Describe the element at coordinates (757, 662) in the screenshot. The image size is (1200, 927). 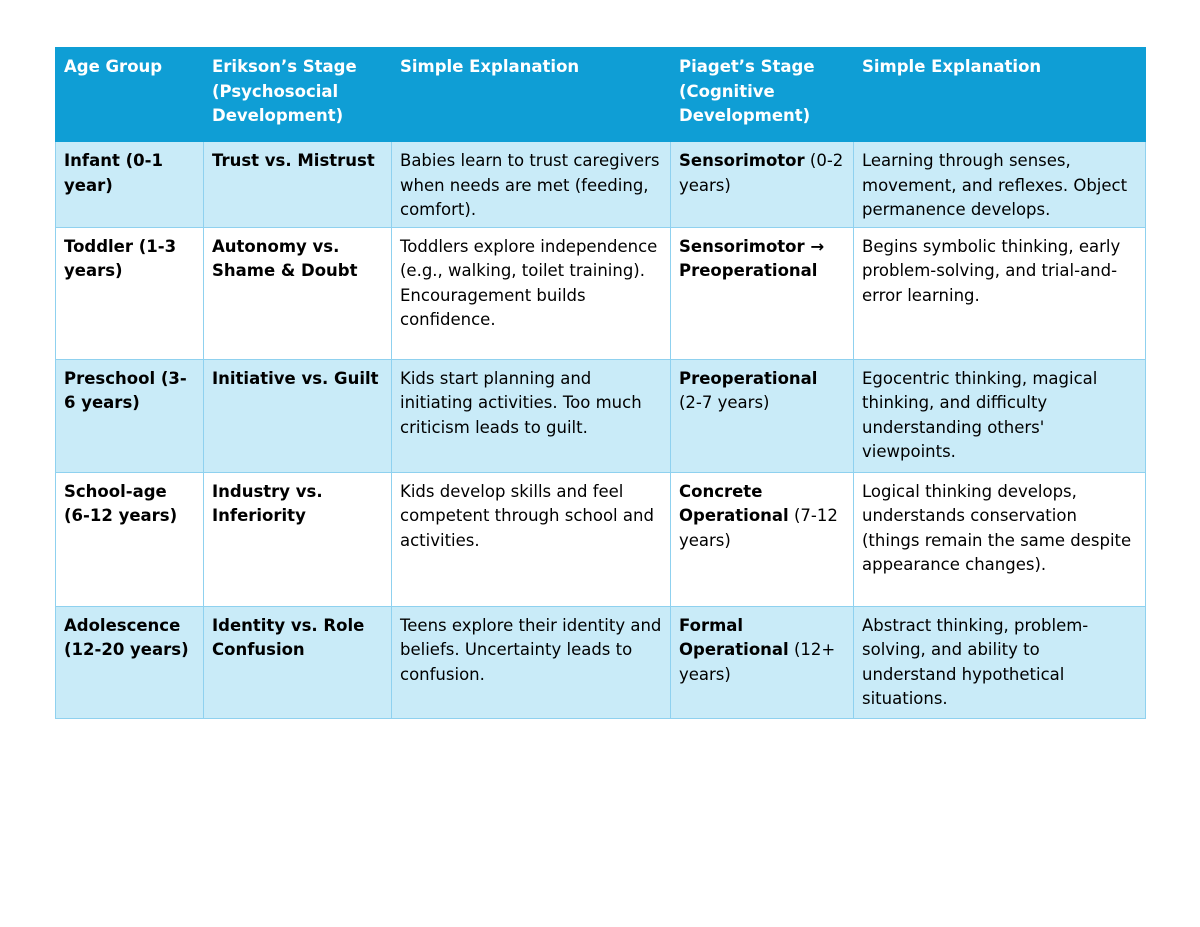
I see `piaget-years: (12+ years)` at that location.